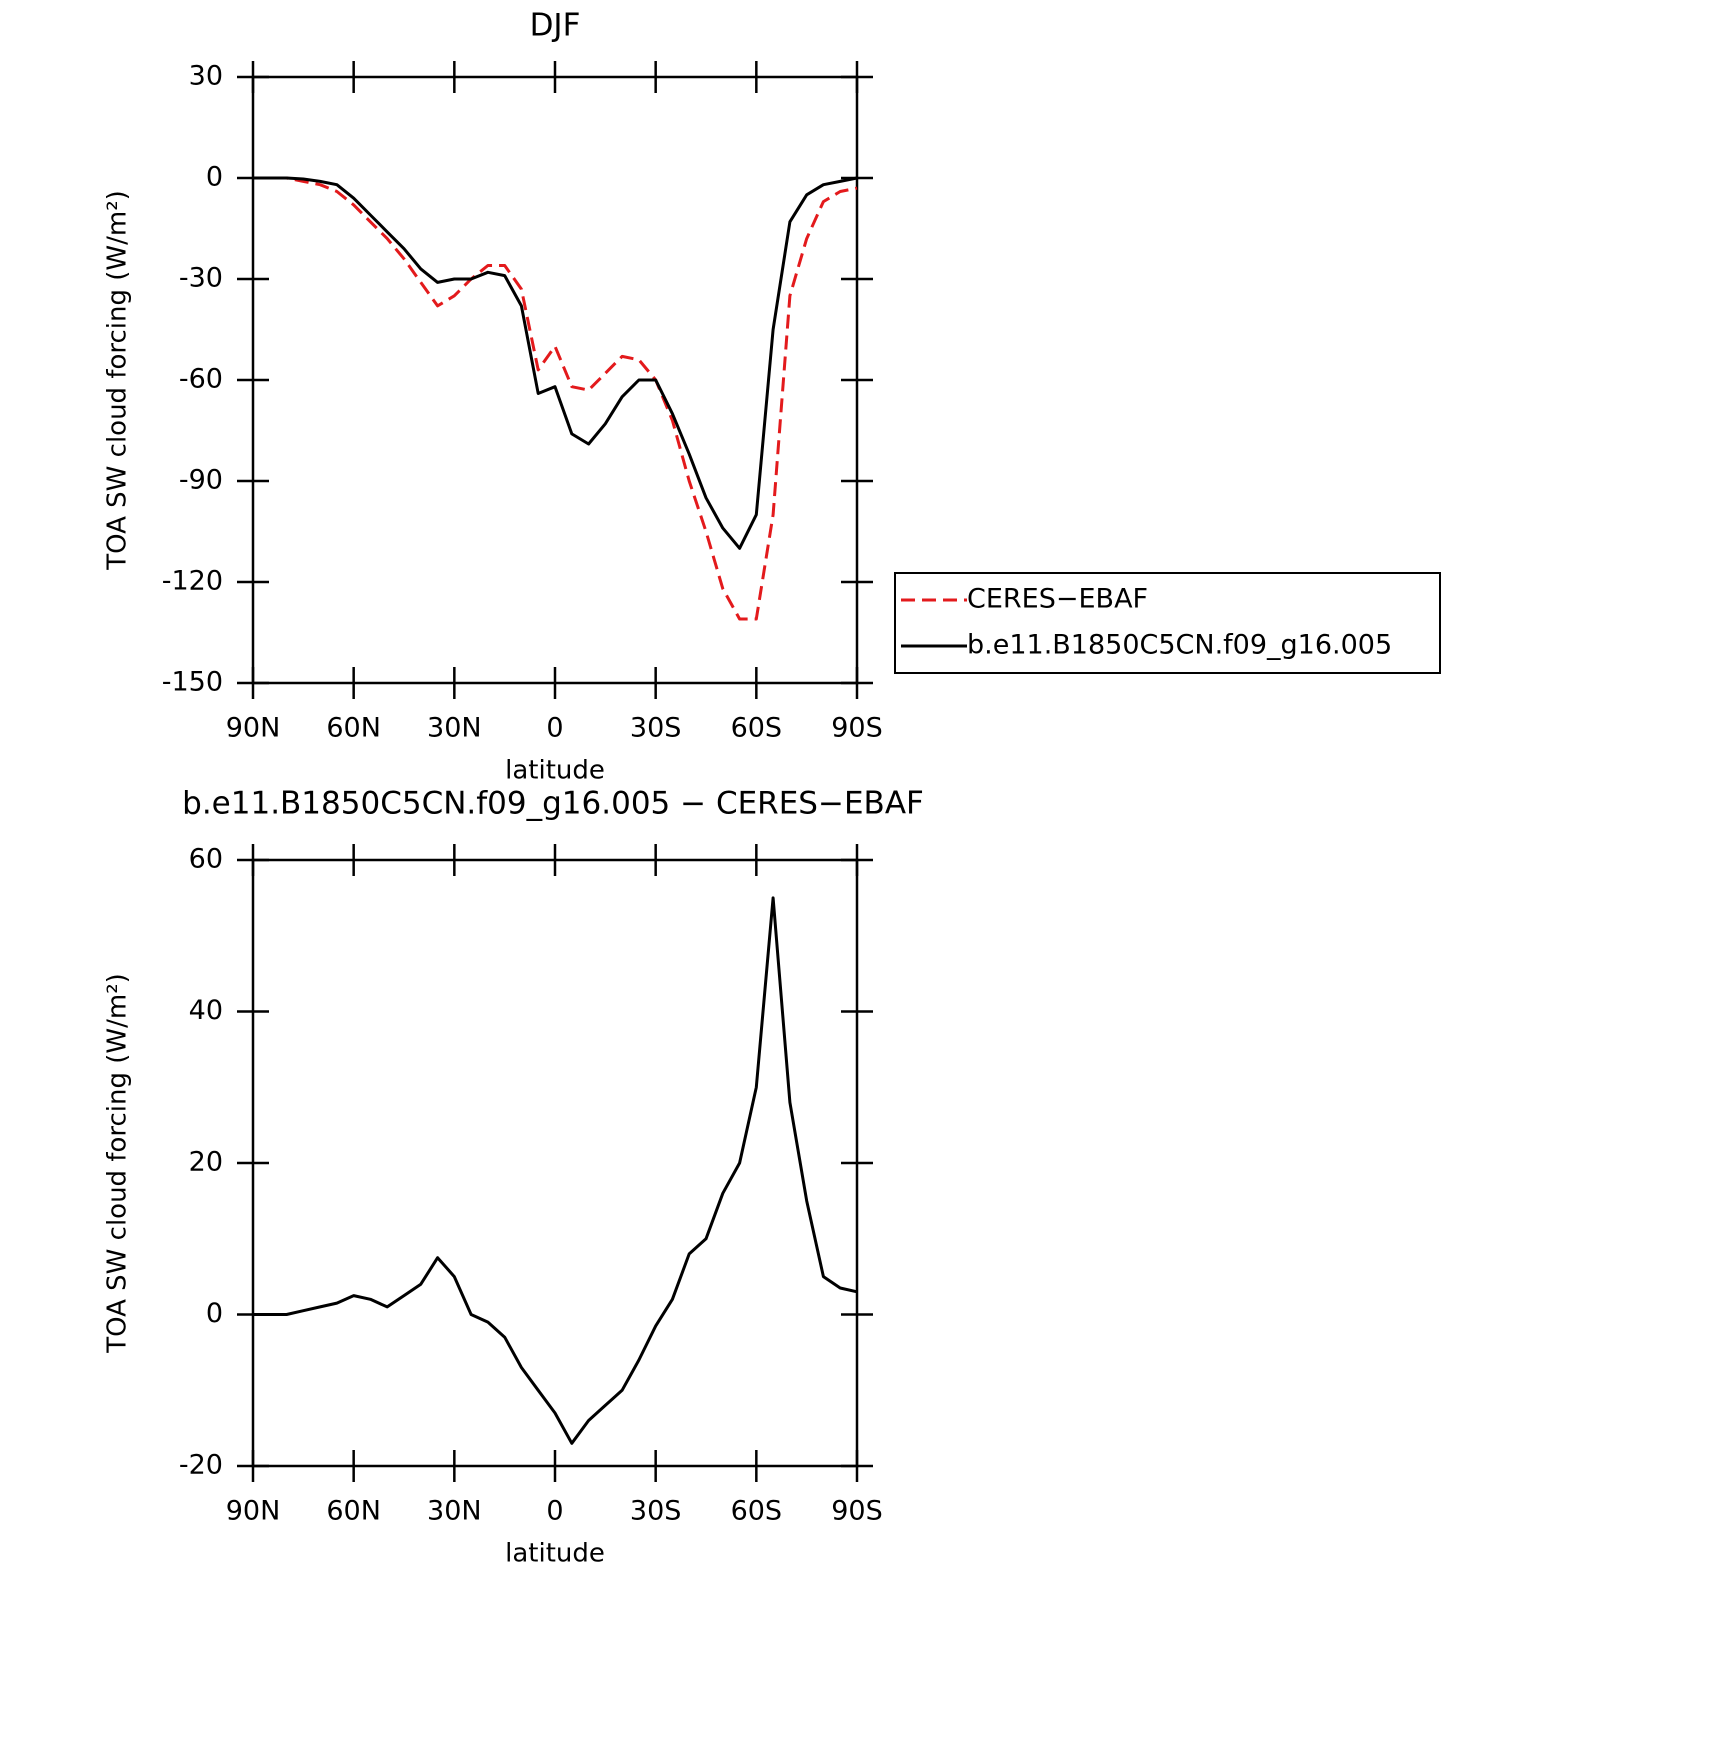 This screenshot has height=1745, width=1710. Describe the element at coordinates (206, 1162) in the screenshot. I see `y-tick-label: 20` at that location.